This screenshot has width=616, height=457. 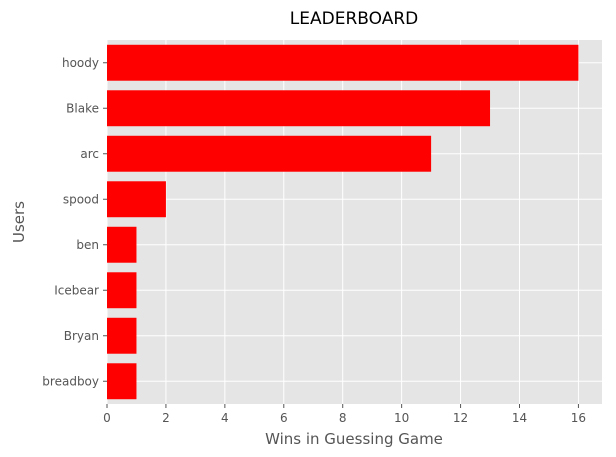 I want to click on y-tick-label: breadboy, so click(x=70, y=381).